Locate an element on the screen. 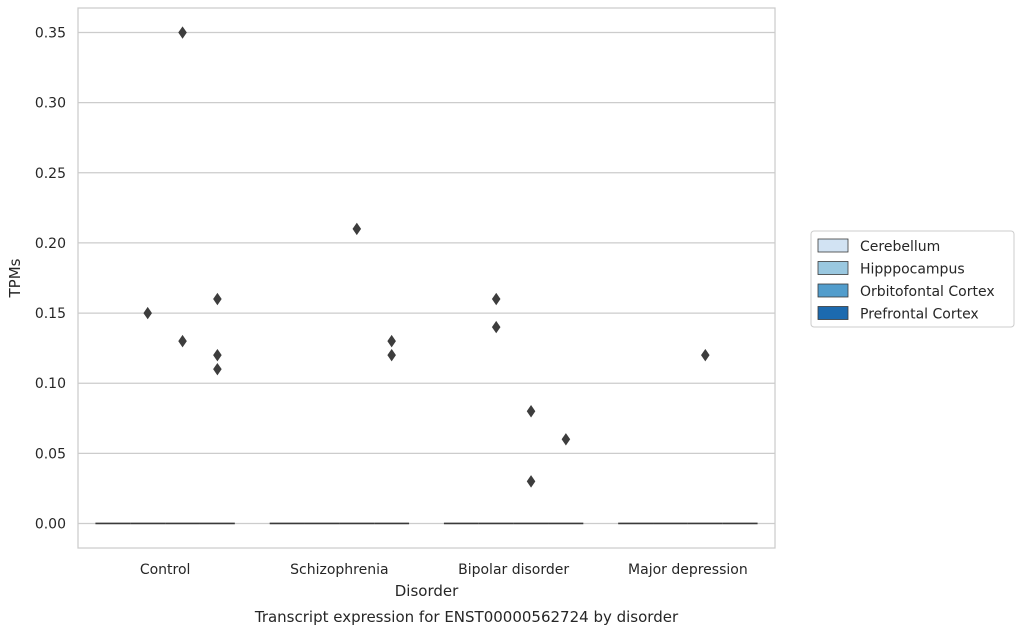  y-tick-label: 0.15 is located at coordinates (50, 314).